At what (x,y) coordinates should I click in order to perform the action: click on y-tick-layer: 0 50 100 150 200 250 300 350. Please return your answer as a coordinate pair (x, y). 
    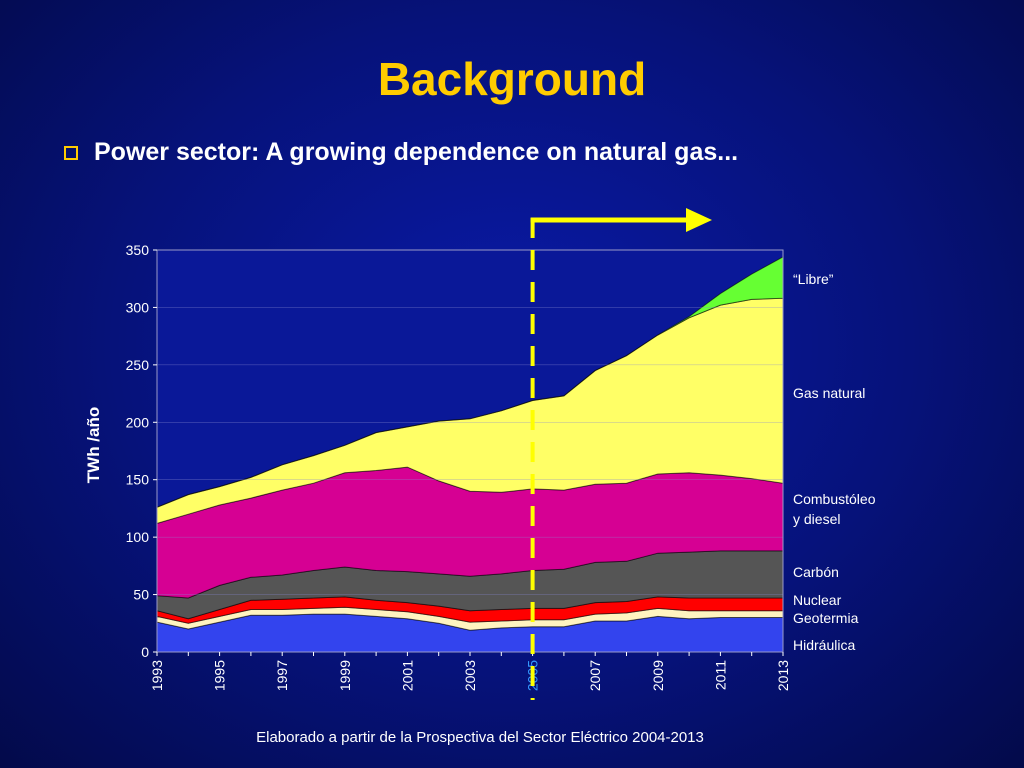
    Looking at the image, I should click on (141, 451).